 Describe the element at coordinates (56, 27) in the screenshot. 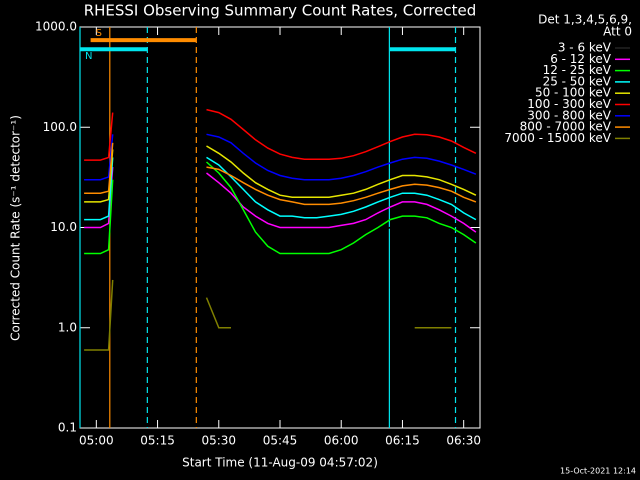

I see `y-tick-label: 1000.0` at that location.